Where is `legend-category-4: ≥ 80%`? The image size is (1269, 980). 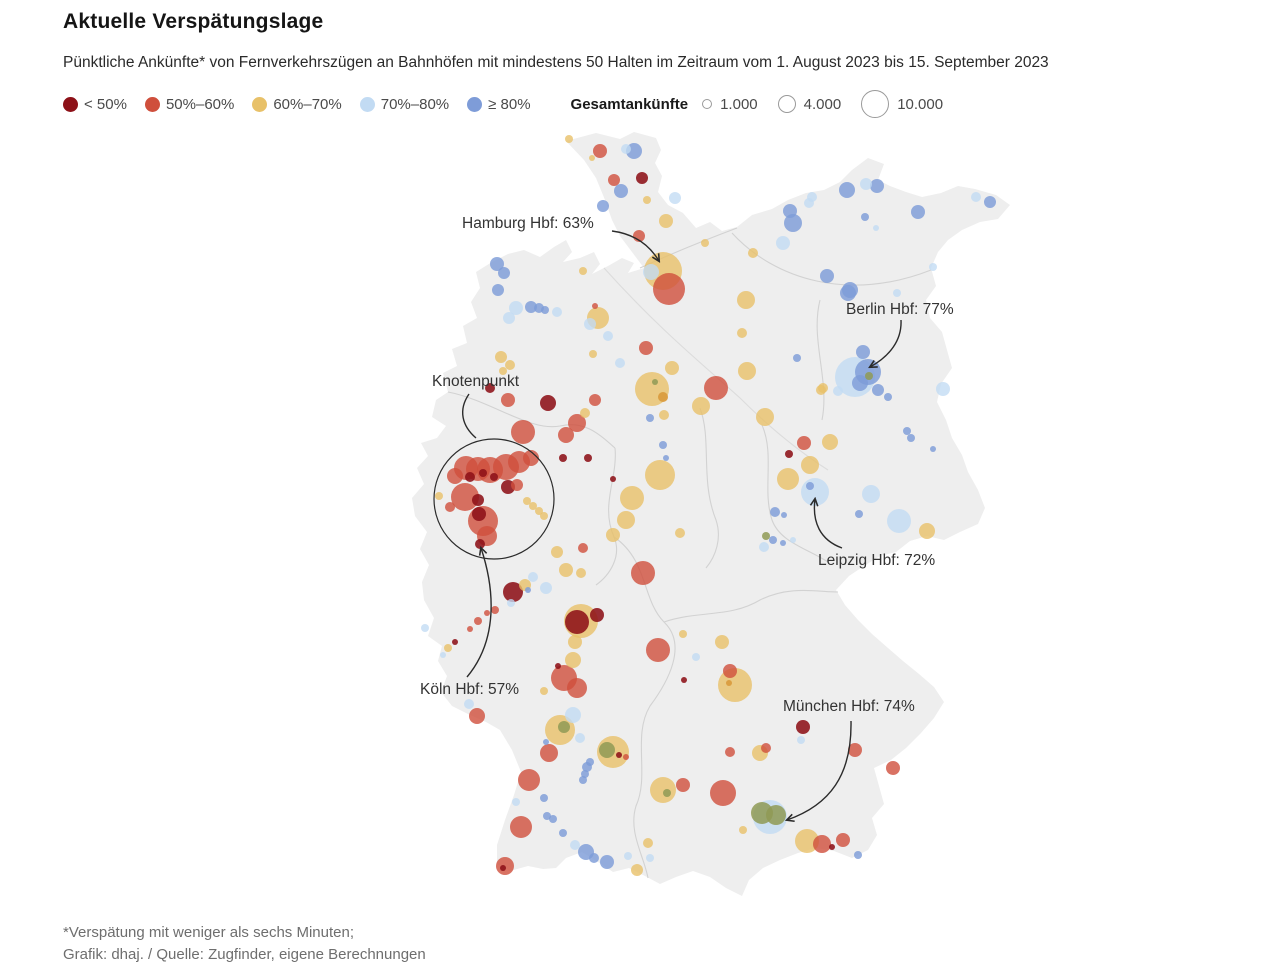
legend-category-4: ≥ 80% is located at coordinates (499, 104).